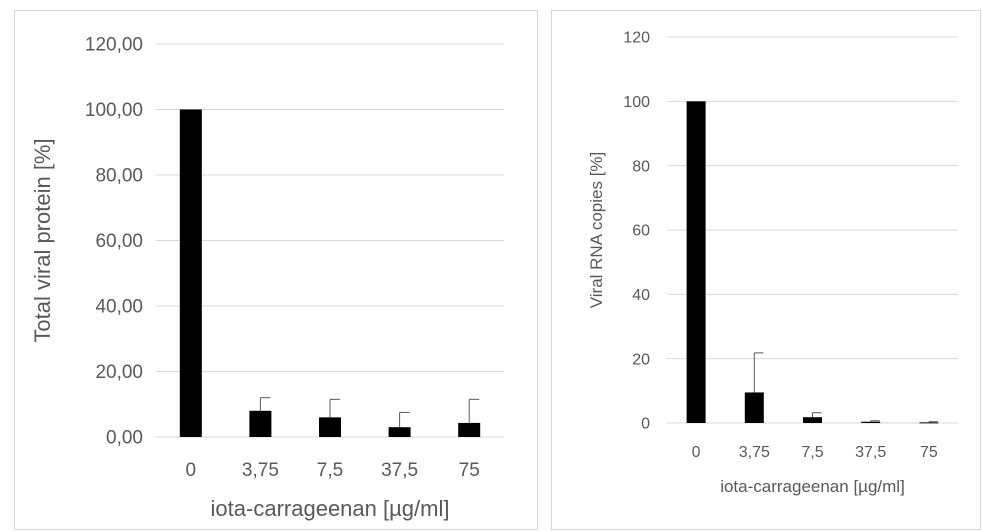 The image size is (982, 531). Describe the element at coordinates (119, 176) in the screenshot. I see `y-tick-label: 80,00` at that location.